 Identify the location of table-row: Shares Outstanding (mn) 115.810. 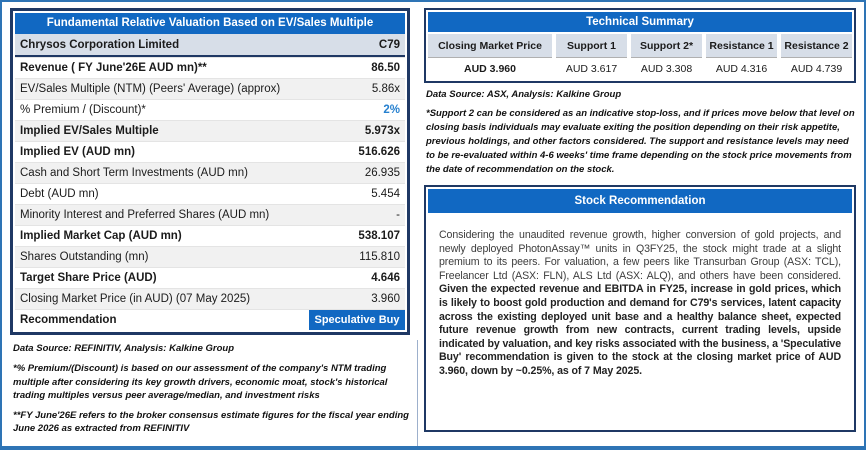
(210, 256).